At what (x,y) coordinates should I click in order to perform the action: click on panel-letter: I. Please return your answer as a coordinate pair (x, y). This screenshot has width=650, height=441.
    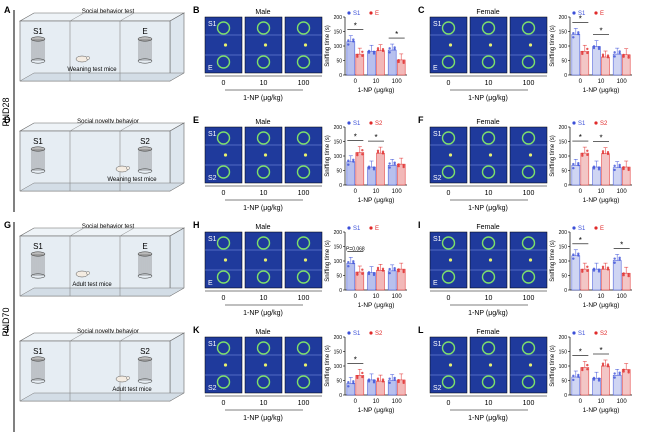
    Looking at the image, I should click on (419, 225).